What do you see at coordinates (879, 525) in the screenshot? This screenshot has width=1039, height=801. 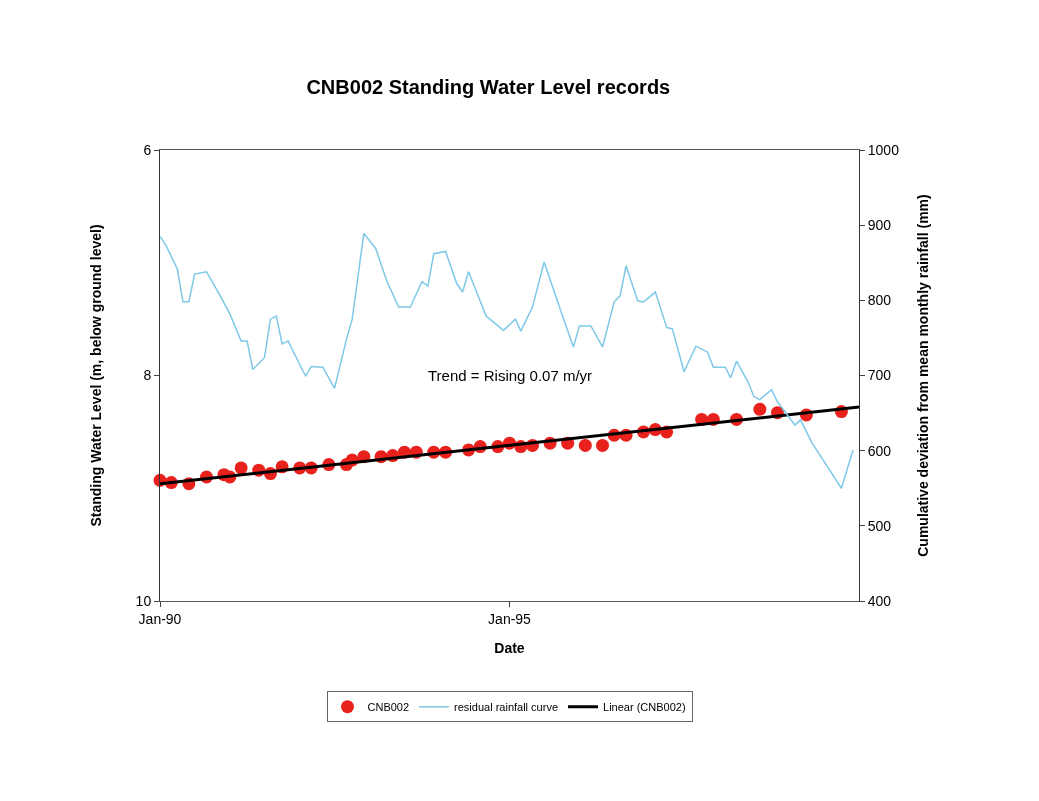 I see `y2-tick-label: 500` at bounding box center [879, 525].